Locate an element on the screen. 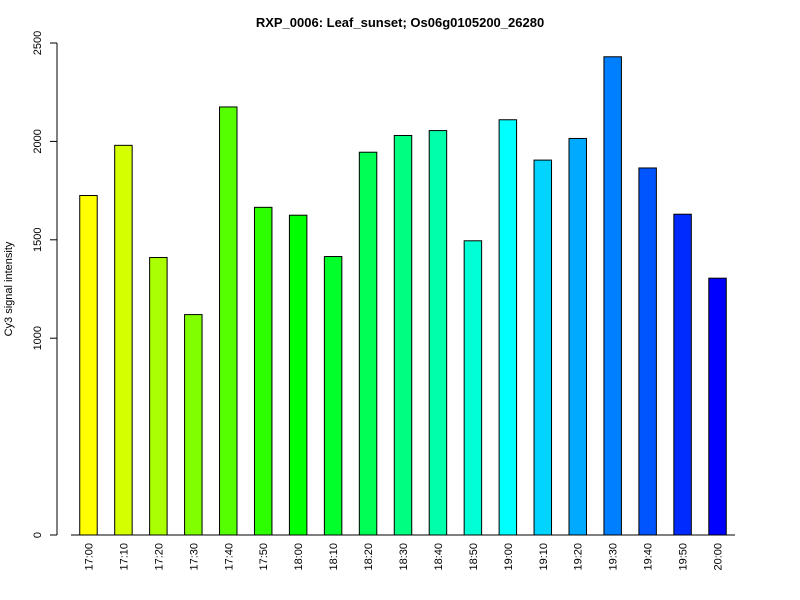  x-tick-label: 18:40 is located at coordinates (439, 557).